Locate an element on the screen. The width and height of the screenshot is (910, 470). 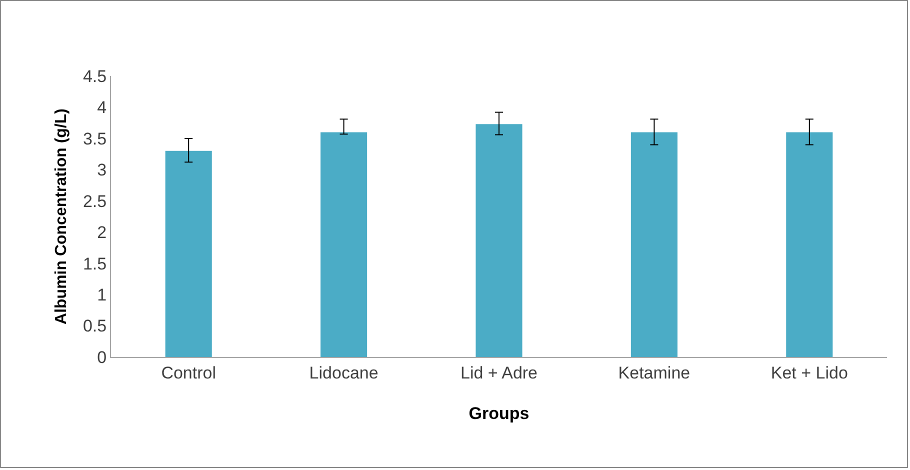
y-tick-label: 2.5 is located at coordinates (94, 201).